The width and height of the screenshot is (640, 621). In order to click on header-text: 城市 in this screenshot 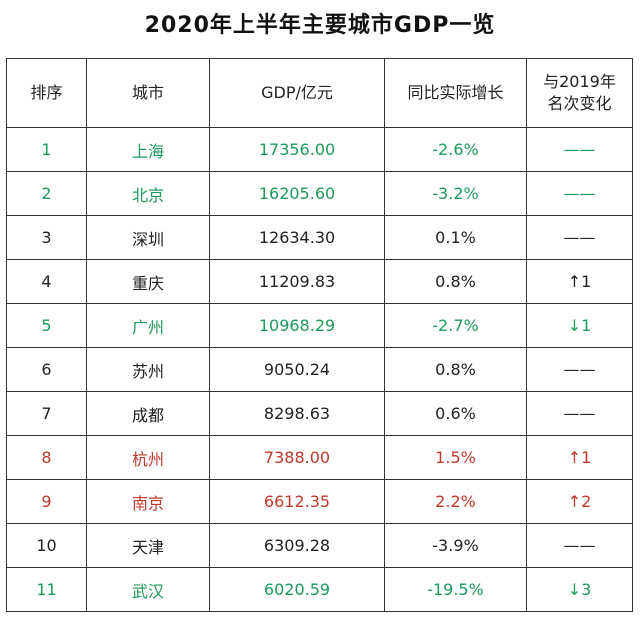, I will do `click(147, 92)`.